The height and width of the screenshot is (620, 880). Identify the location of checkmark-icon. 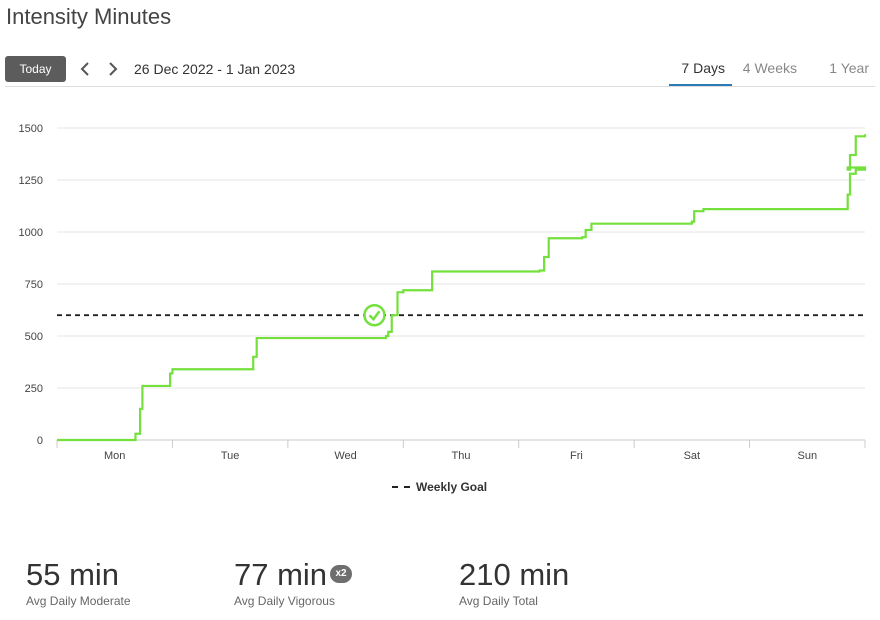
(374, 316).